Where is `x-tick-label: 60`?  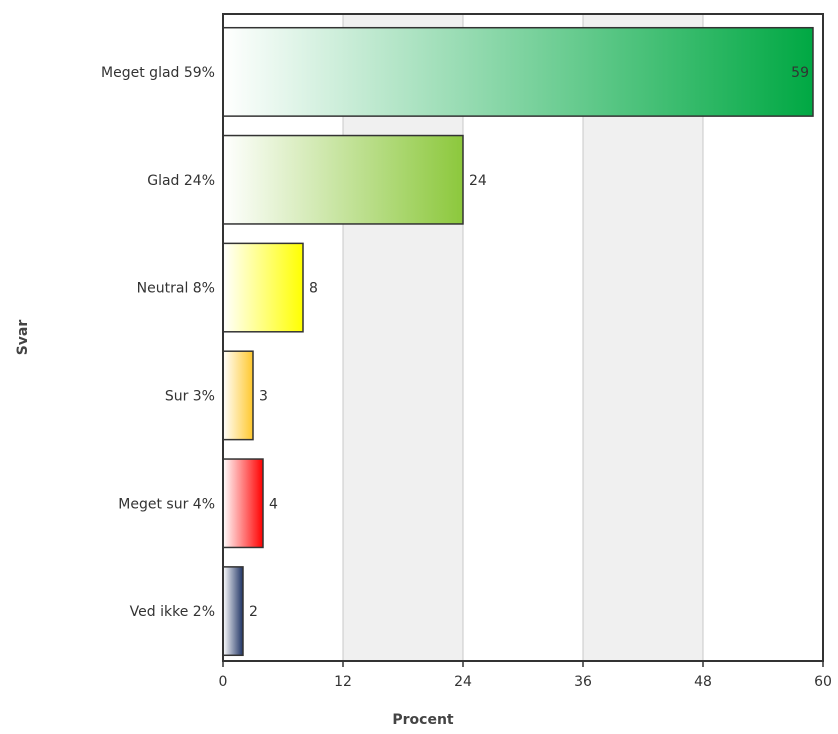
x-tick-label: 60 is located at coordinates (823, 682).